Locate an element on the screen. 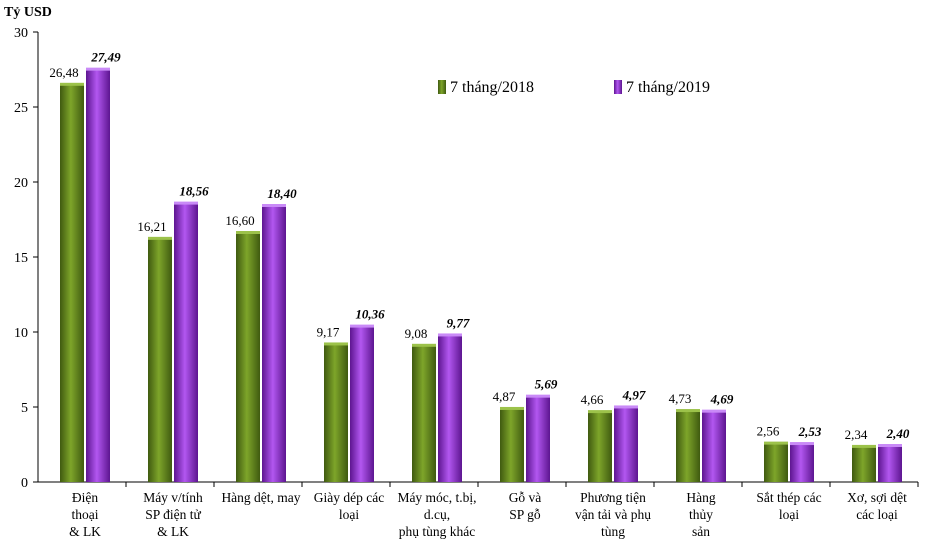 The width and height of the screenshot is (927, 546). category-label-line: sản is located at coordinates (701, 531).